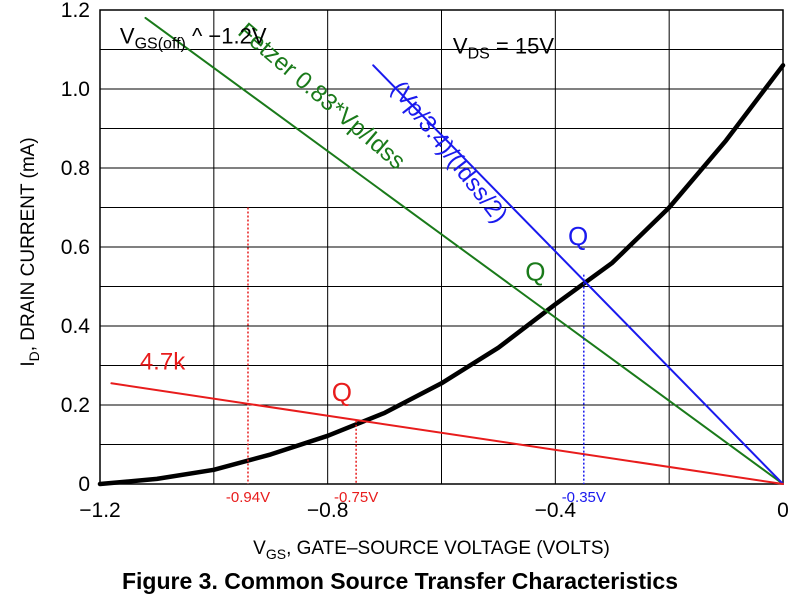 The width and height of the screenshot is (800, 608). I want to click on x-tick-label: −1.2, so click(99, 510).